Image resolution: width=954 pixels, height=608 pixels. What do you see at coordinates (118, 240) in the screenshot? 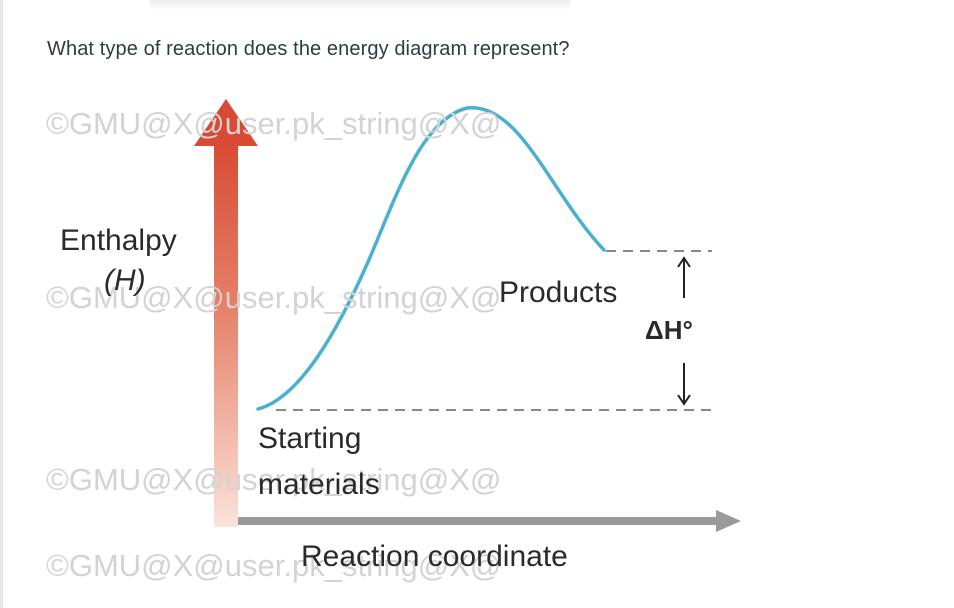
I see `y-axis-label: Enthalpy` at bounding box center [118, 240].